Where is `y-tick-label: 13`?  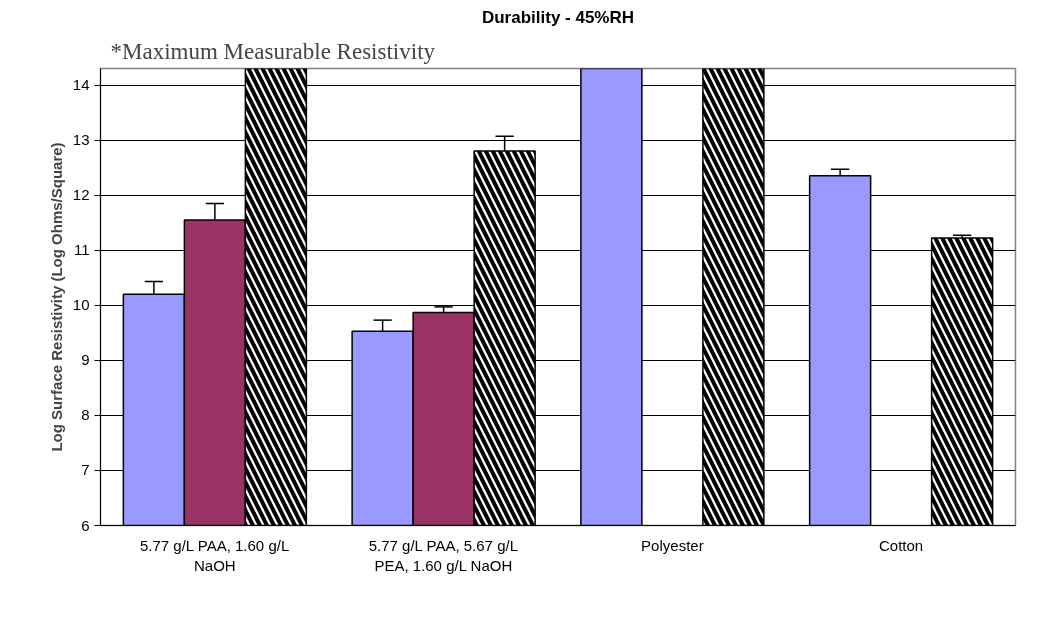 y-tick-label: 13 is located at coordinates (81, 140).